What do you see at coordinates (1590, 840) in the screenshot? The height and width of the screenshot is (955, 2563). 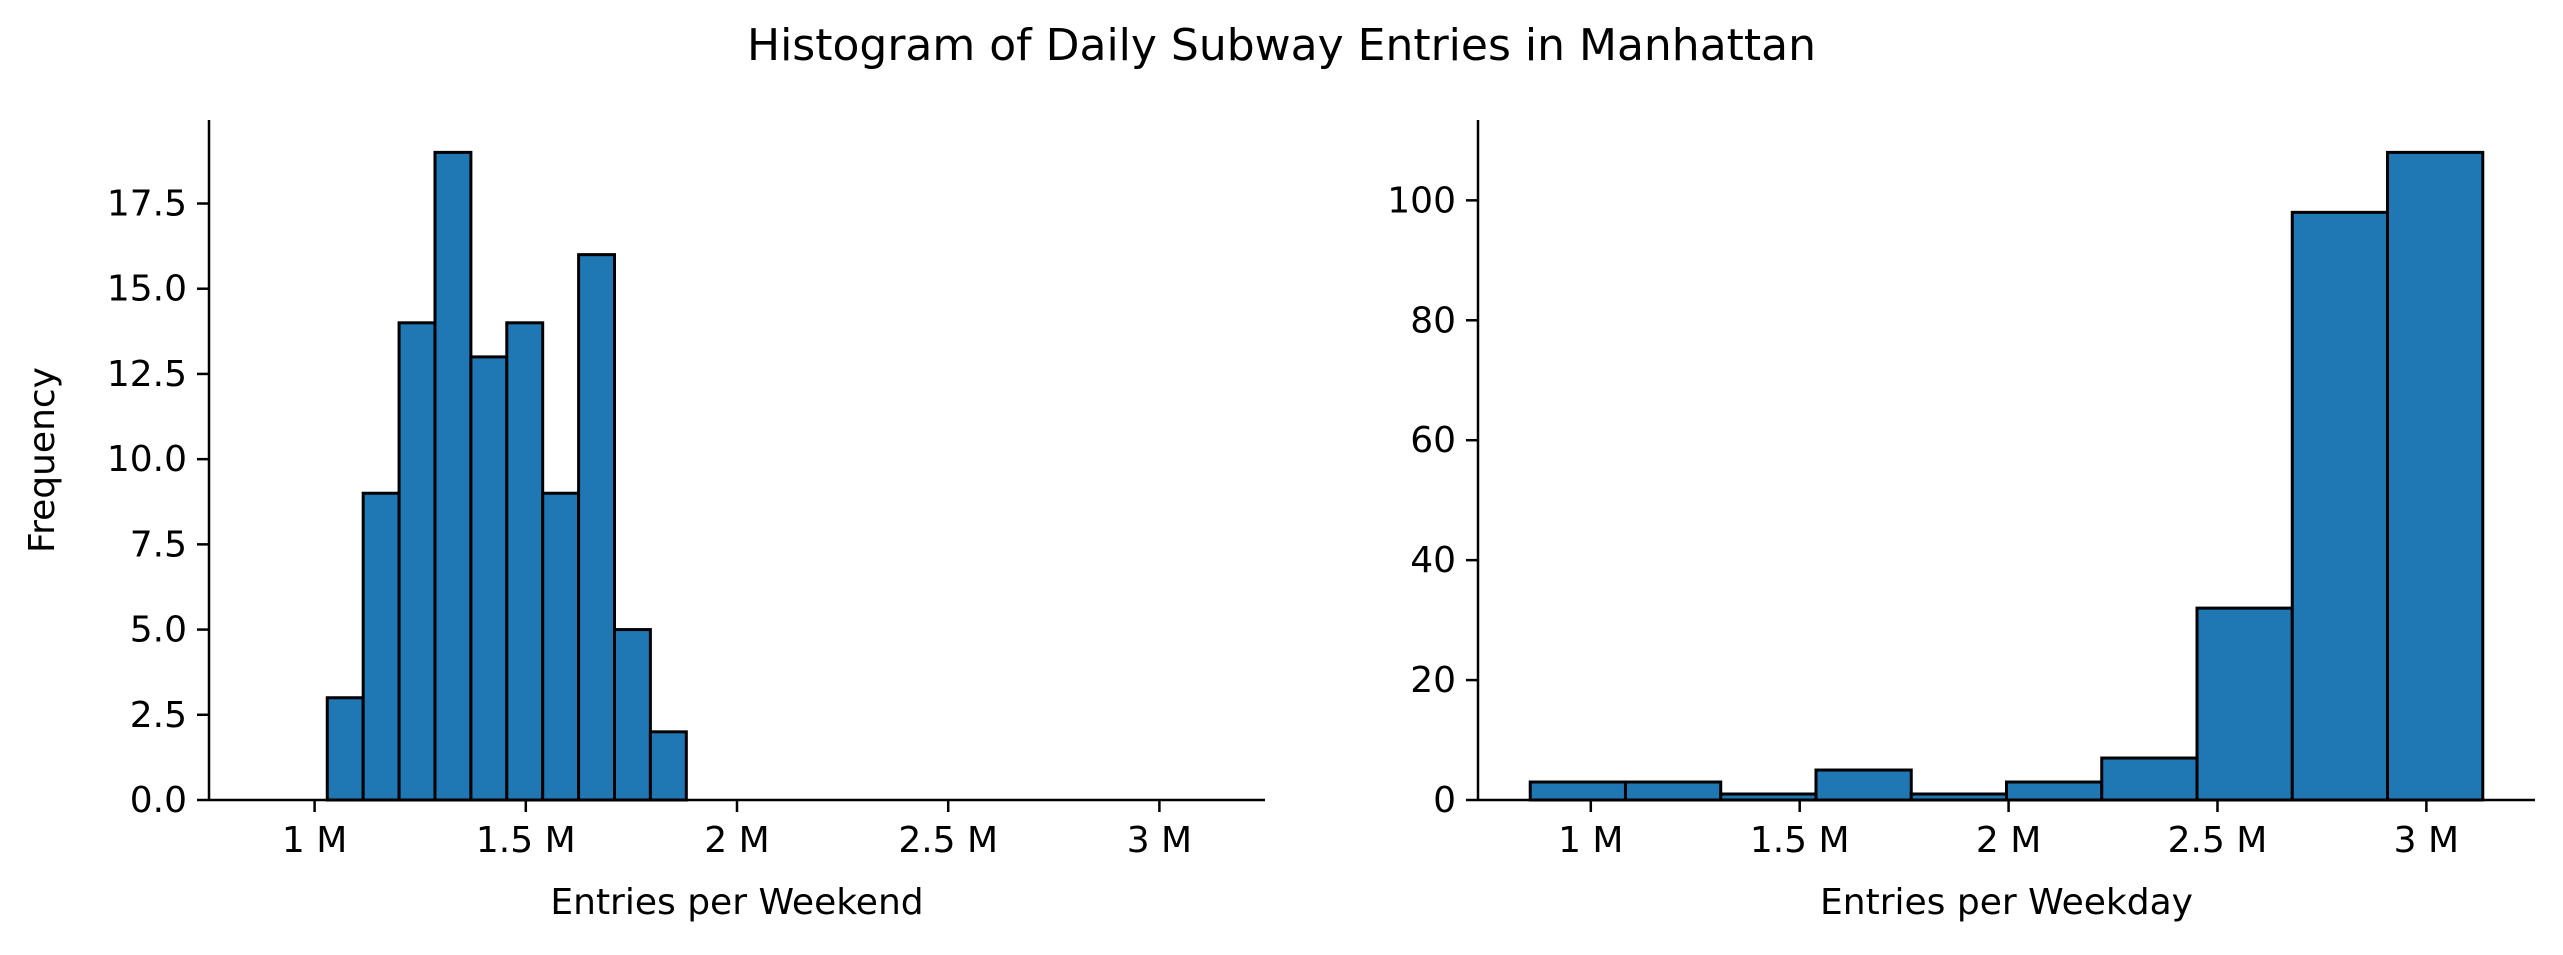 I see `weekday-x-tick-label: 1 M` at bounding box center [1590, 840].